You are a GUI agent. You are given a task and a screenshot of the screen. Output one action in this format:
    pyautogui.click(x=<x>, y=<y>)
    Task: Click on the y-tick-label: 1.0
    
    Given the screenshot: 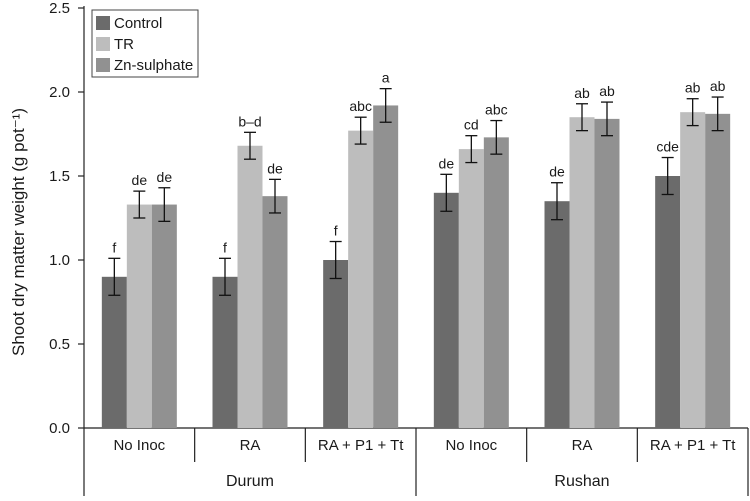 What is the action you would take?
    pyautogui.click(x=59, y=260)
    